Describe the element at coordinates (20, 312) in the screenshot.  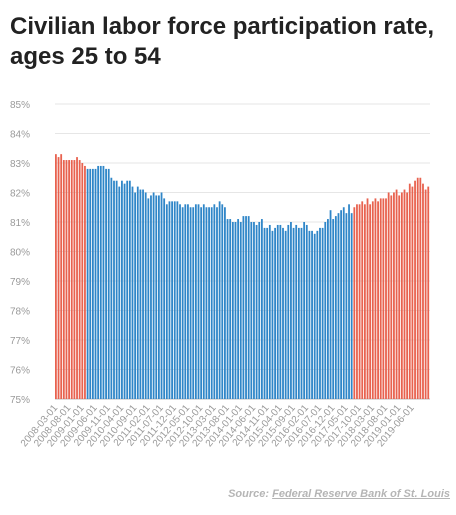
I see `y-tick-label: 78%` at that location.